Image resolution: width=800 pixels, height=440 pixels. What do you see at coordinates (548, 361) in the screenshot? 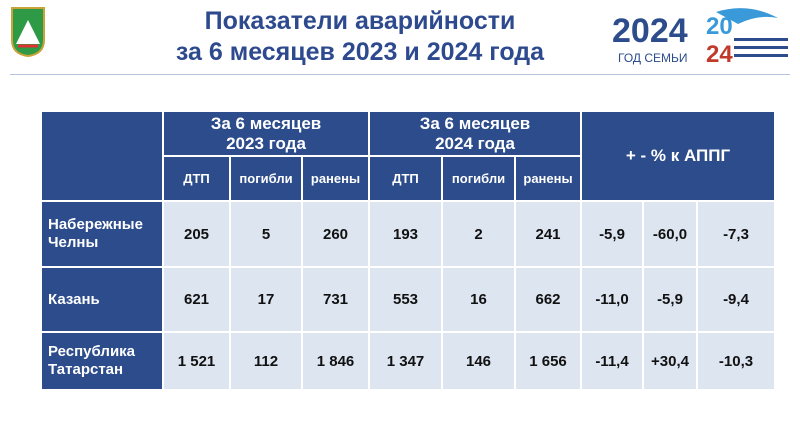
I see `value-cell: 1 656` at bounding box center [548, 361].